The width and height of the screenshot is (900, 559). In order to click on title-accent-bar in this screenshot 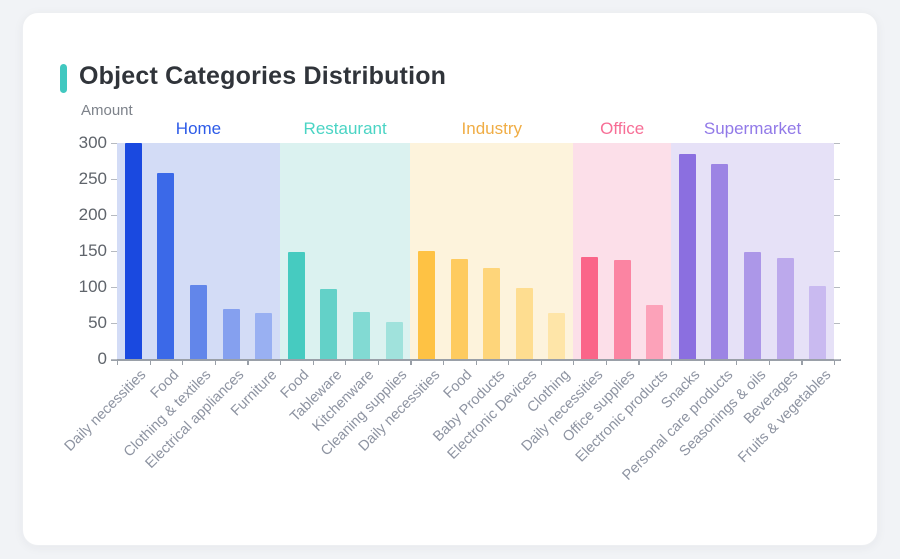, I will do `click(63, 78)`.